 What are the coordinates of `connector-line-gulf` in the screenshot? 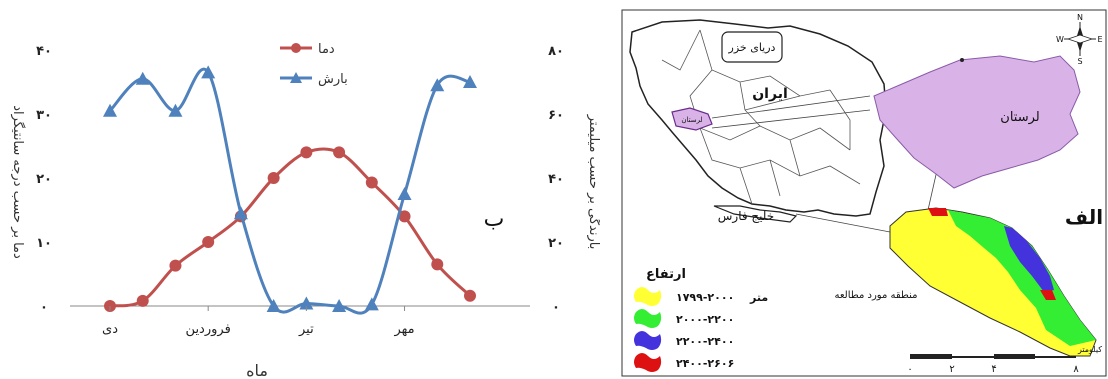 It's located at (843, 223).